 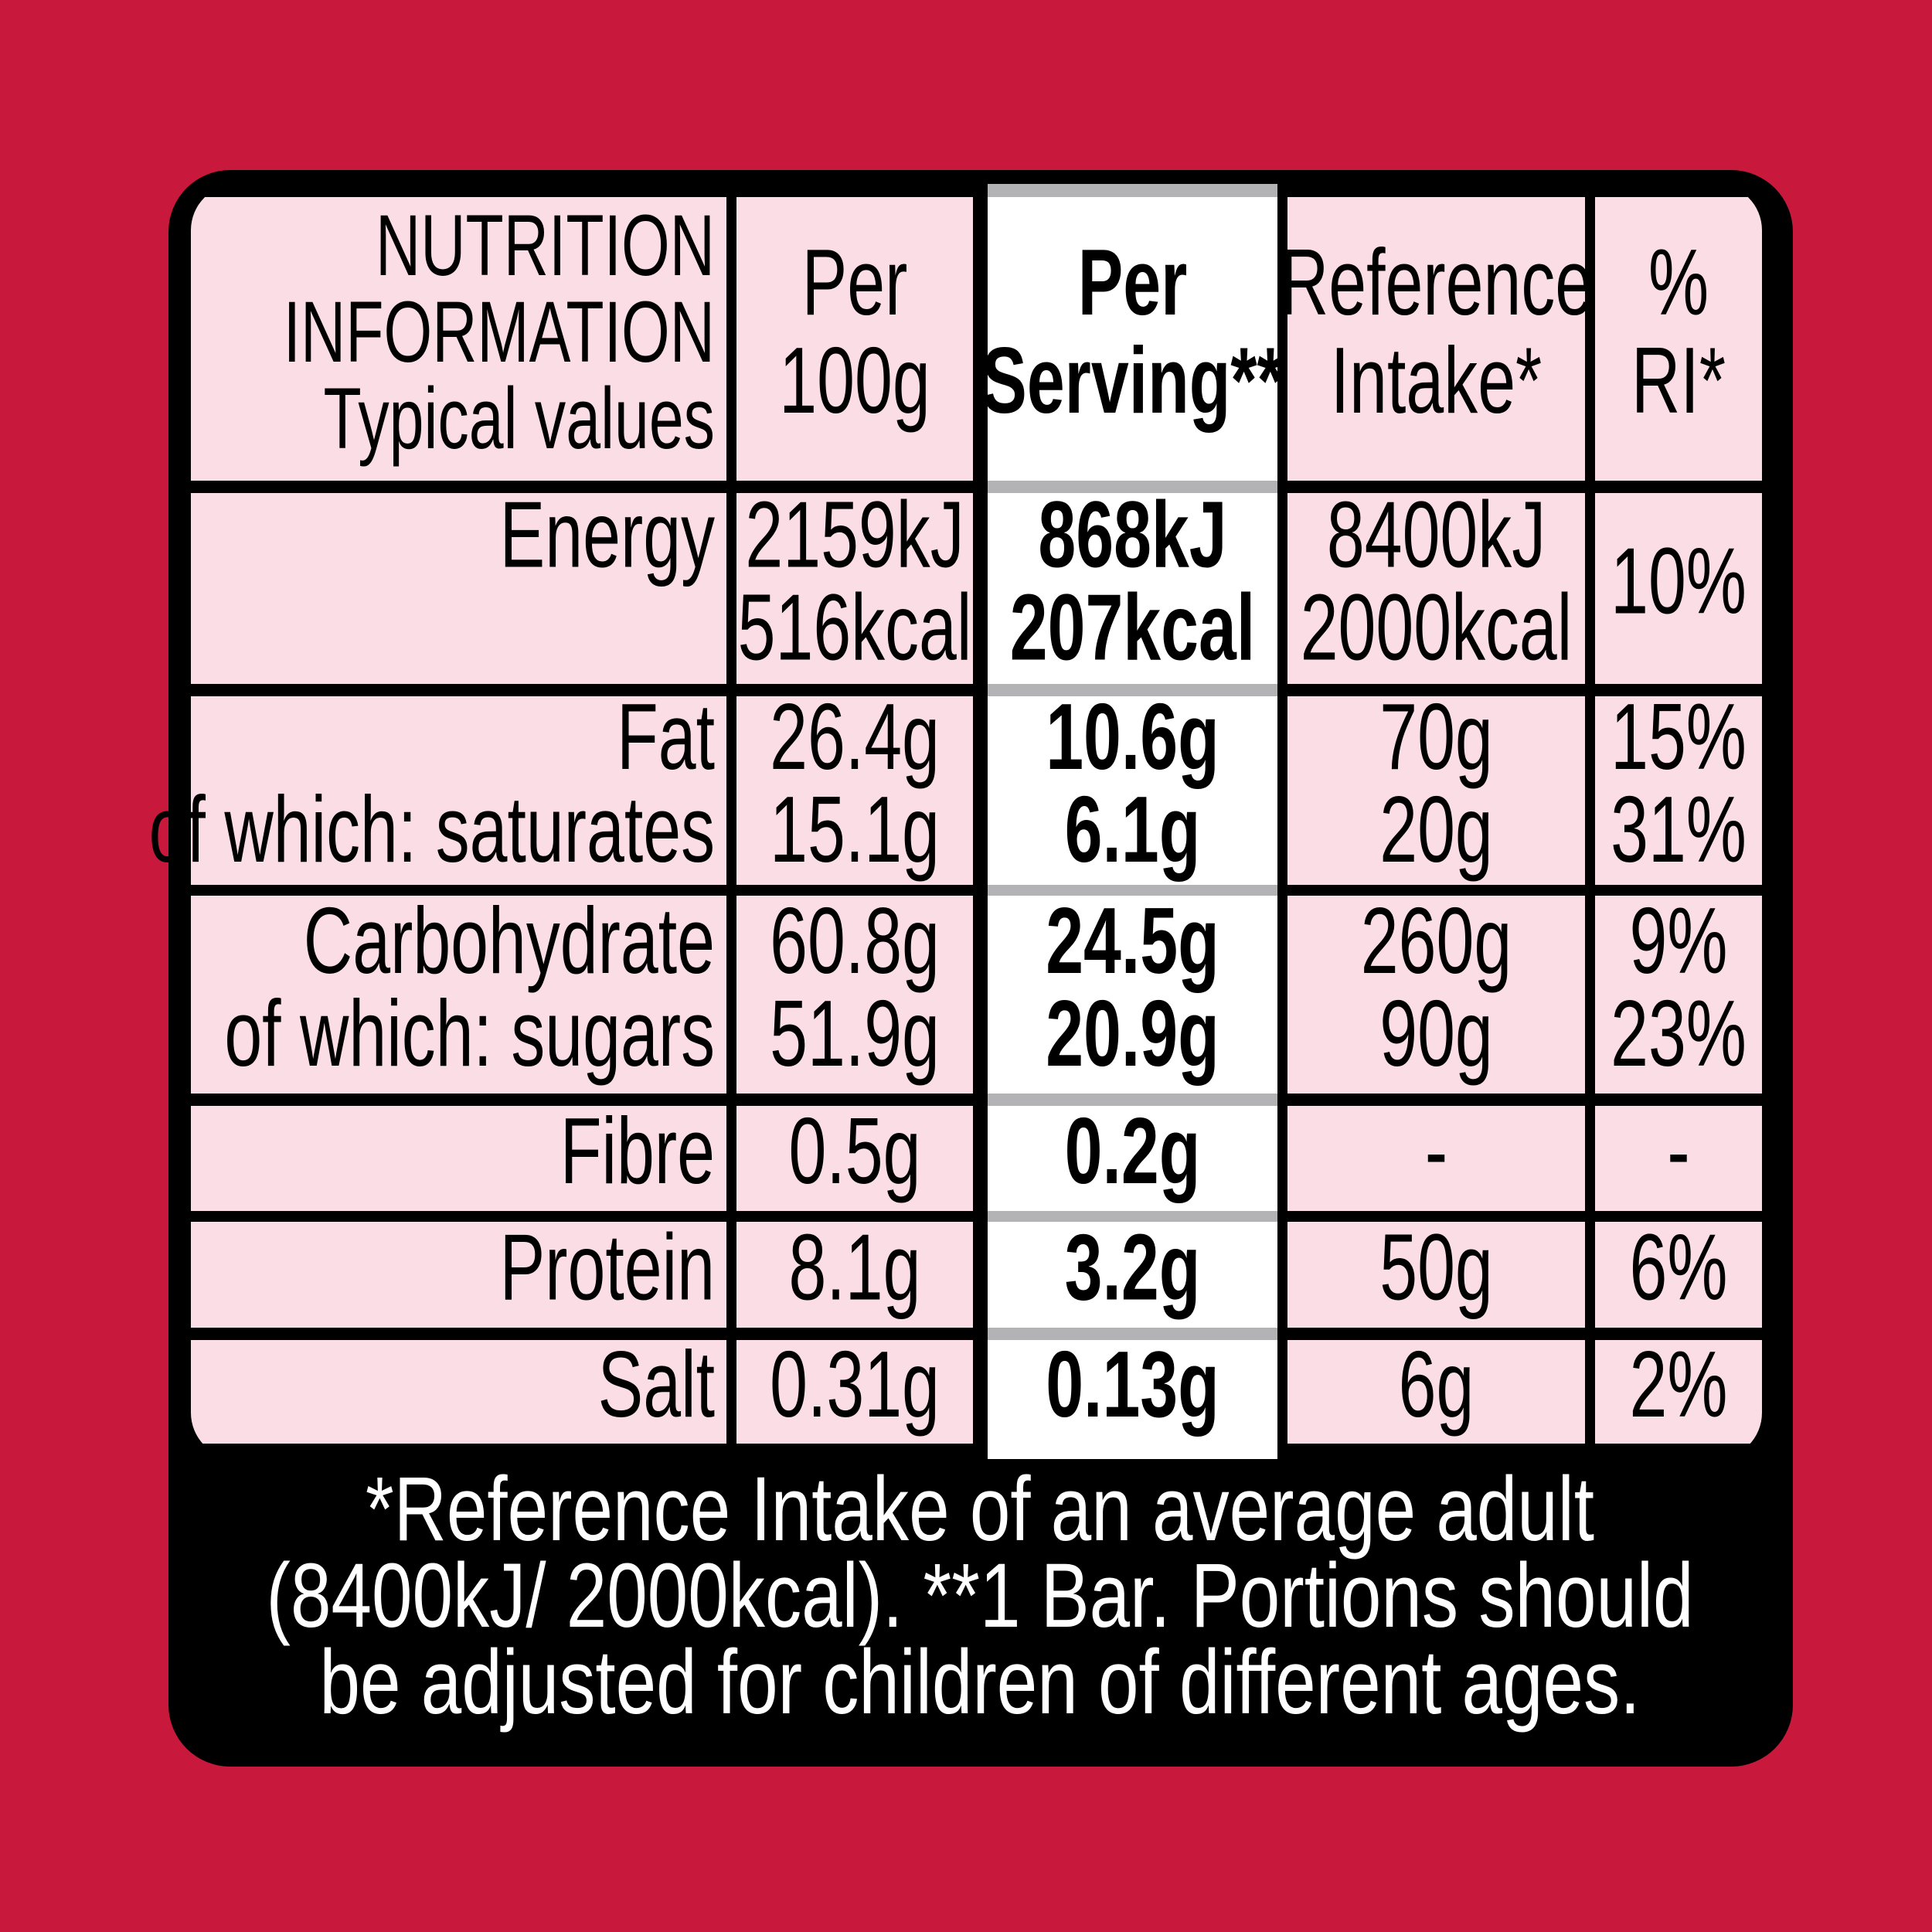 What do you see at coordinates (1679, 581) in the screenshot?
I see `text-wrap: 10%` at bounding box center [1679, 581].